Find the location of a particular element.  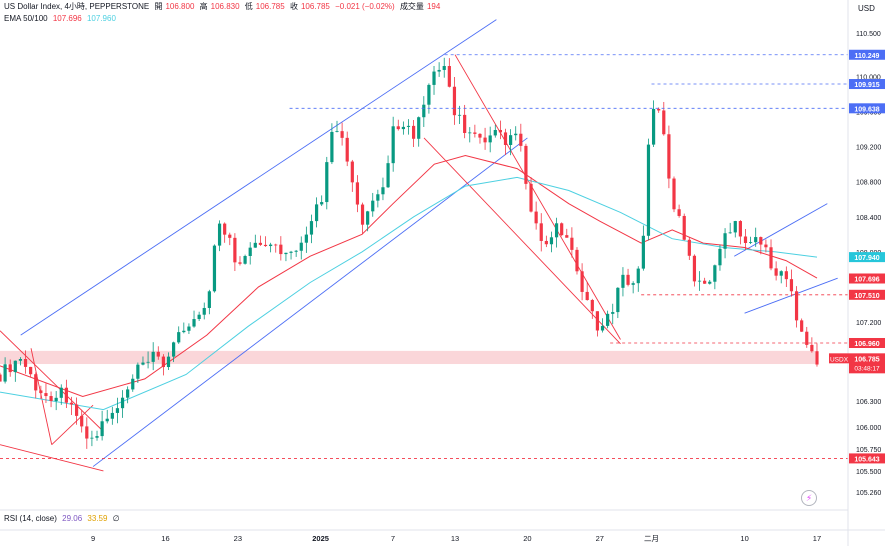

lightning-icon: ⚡ is located at coordinates (809, 498).